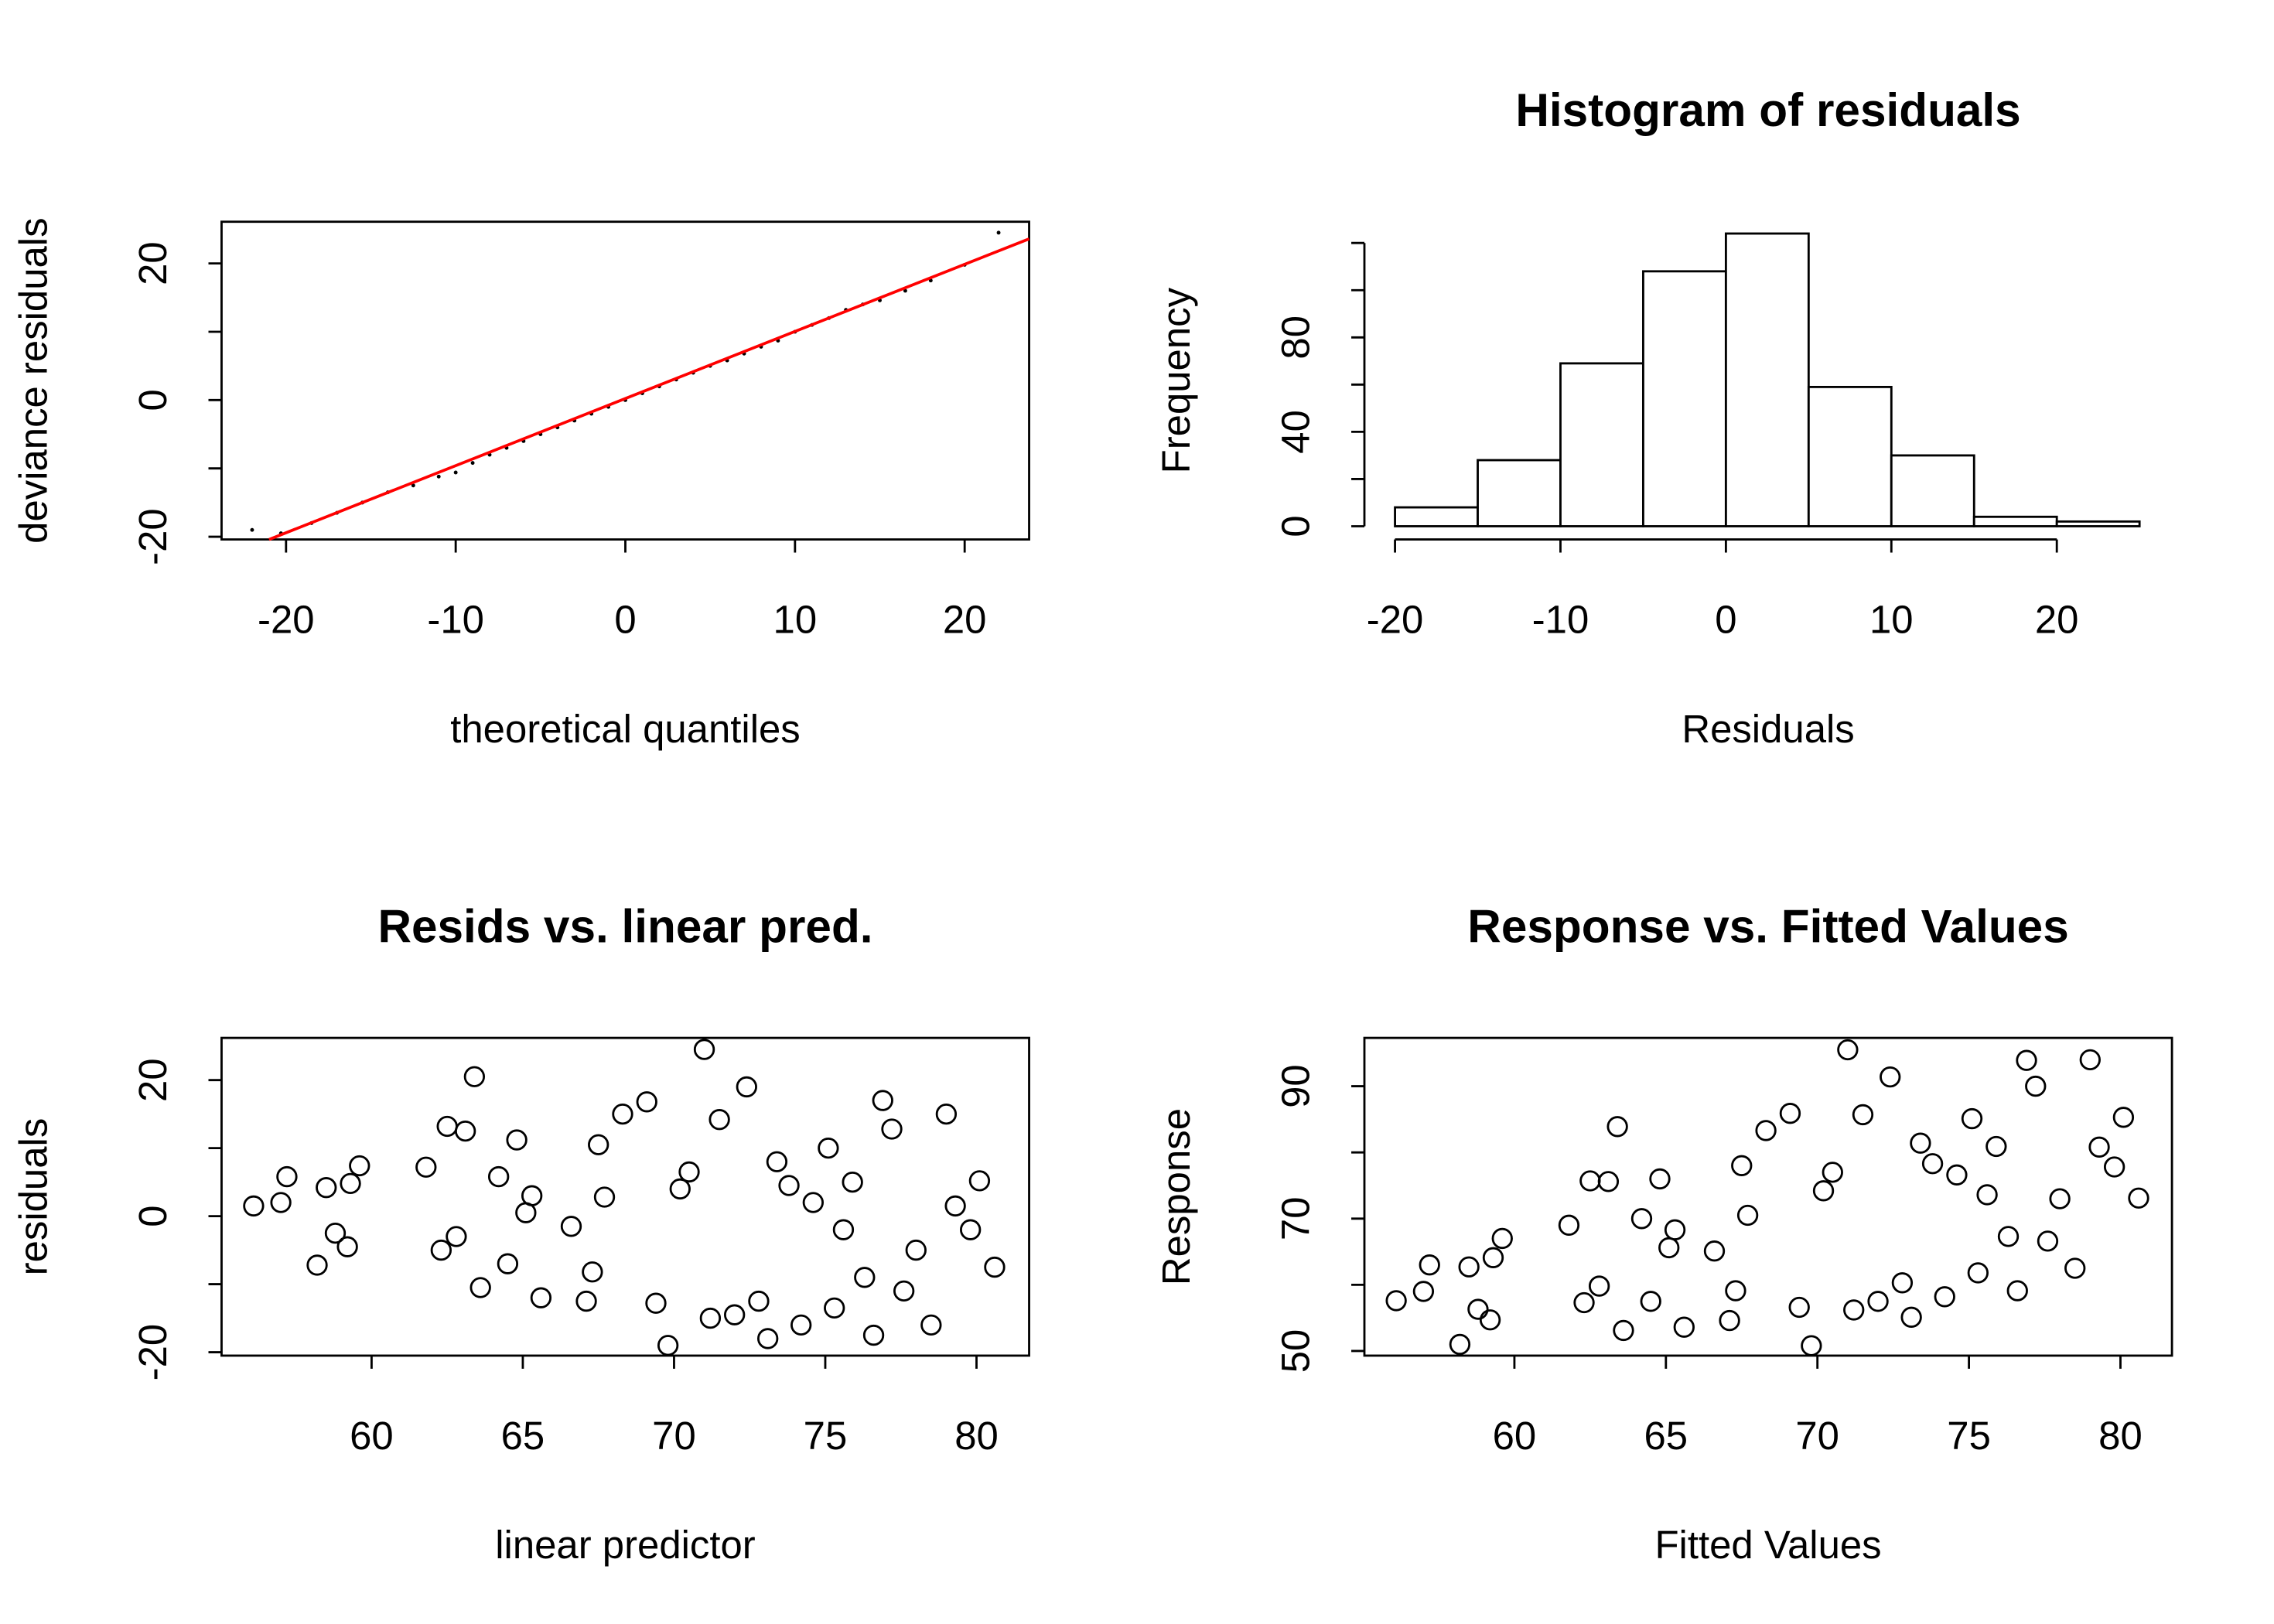 The height and width of the screenshot is (1624, 2274). Describe the element at coordinates (1176, 1196) in the screenshot. I see `y-axis-label: Response` at that location.